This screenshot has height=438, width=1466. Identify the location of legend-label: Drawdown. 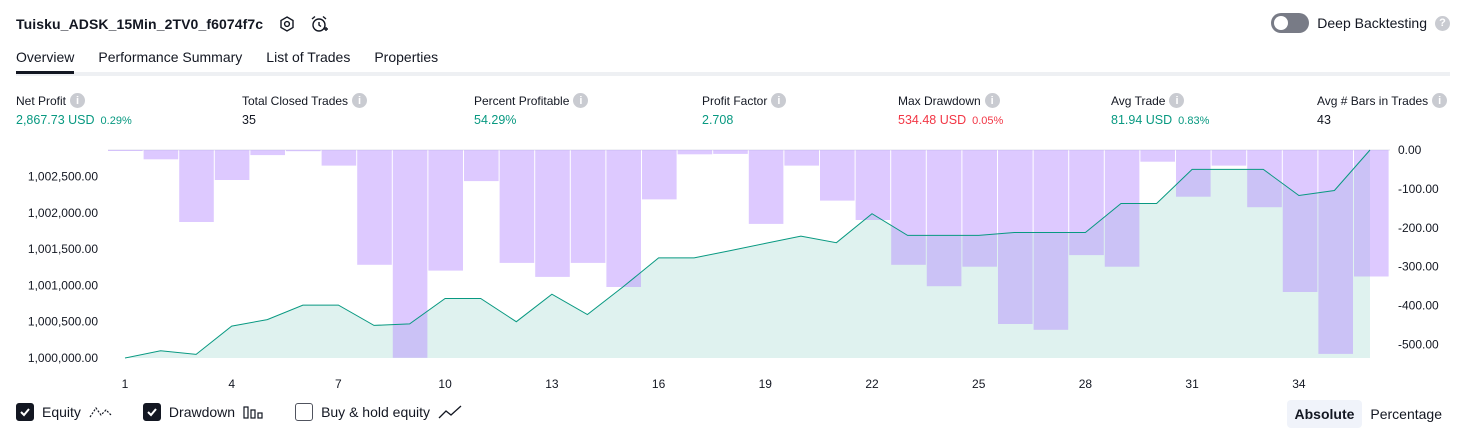
(202, 412).